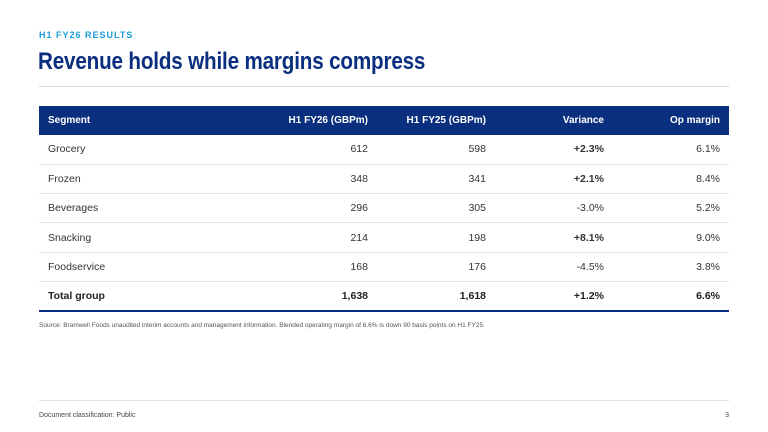 This screenshot has height=432, width=768. What do you see at coordinates (86, 35) in the screenshot?
I see `section-eyebrow: H1 FY26 RESULTS` at bounding box center [86, 35].